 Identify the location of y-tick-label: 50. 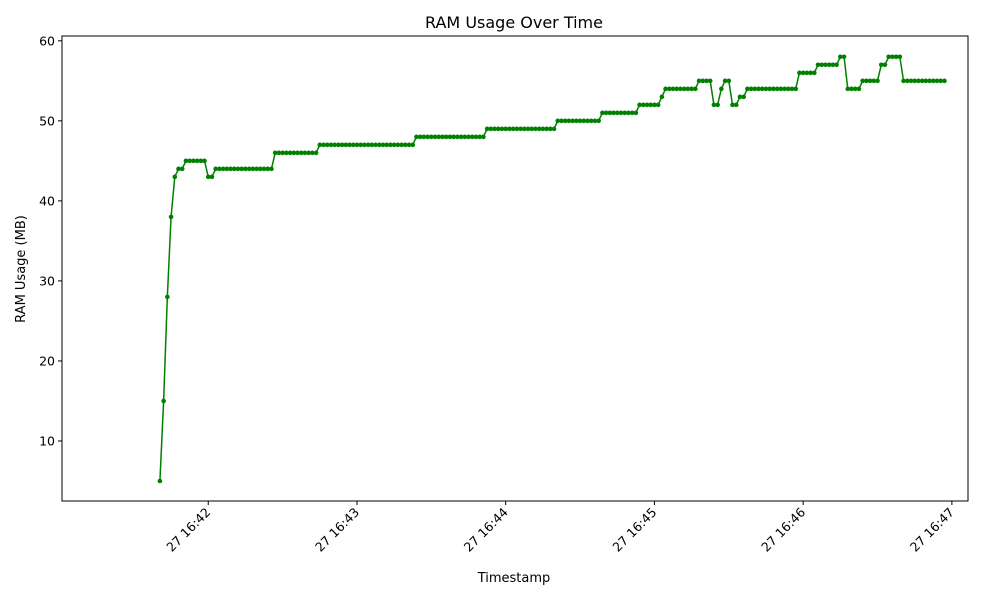
(47, 120).